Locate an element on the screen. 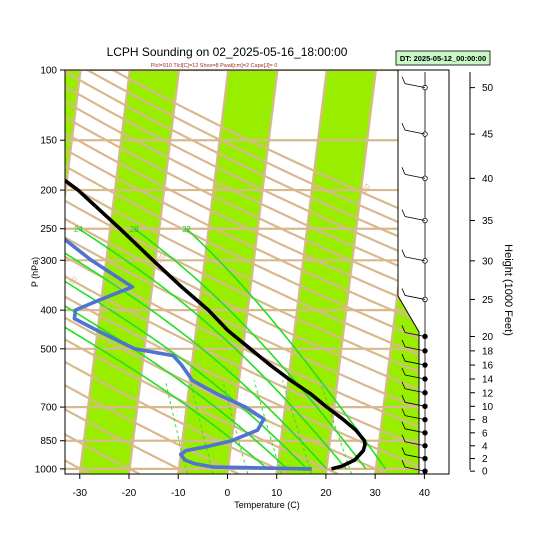 This screenshot has height=540, width=540. y-tick-label: 850 is located at coordinates (48, 441).